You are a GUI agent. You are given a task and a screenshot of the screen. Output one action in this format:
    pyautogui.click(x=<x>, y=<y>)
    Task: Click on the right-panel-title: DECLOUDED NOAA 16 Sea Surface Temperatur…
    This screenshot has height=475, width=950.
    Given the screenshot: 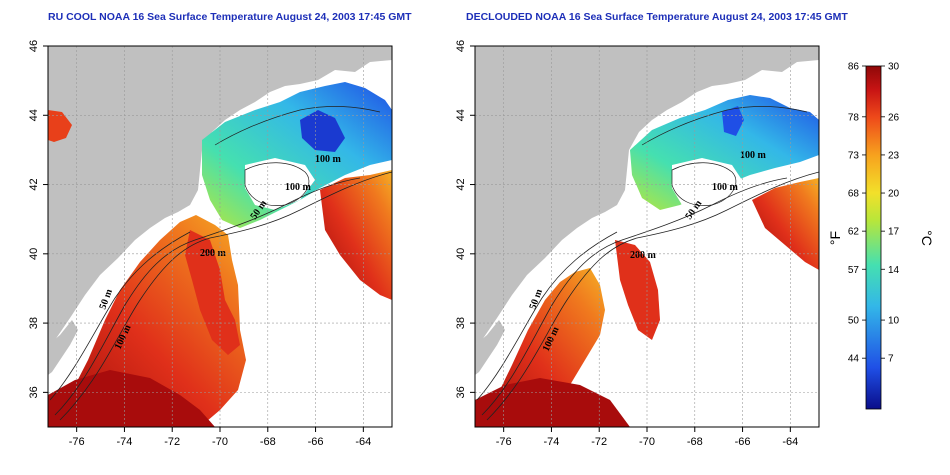 What is the action you would take?
    pyautogui.click(x=657, y=17)
    